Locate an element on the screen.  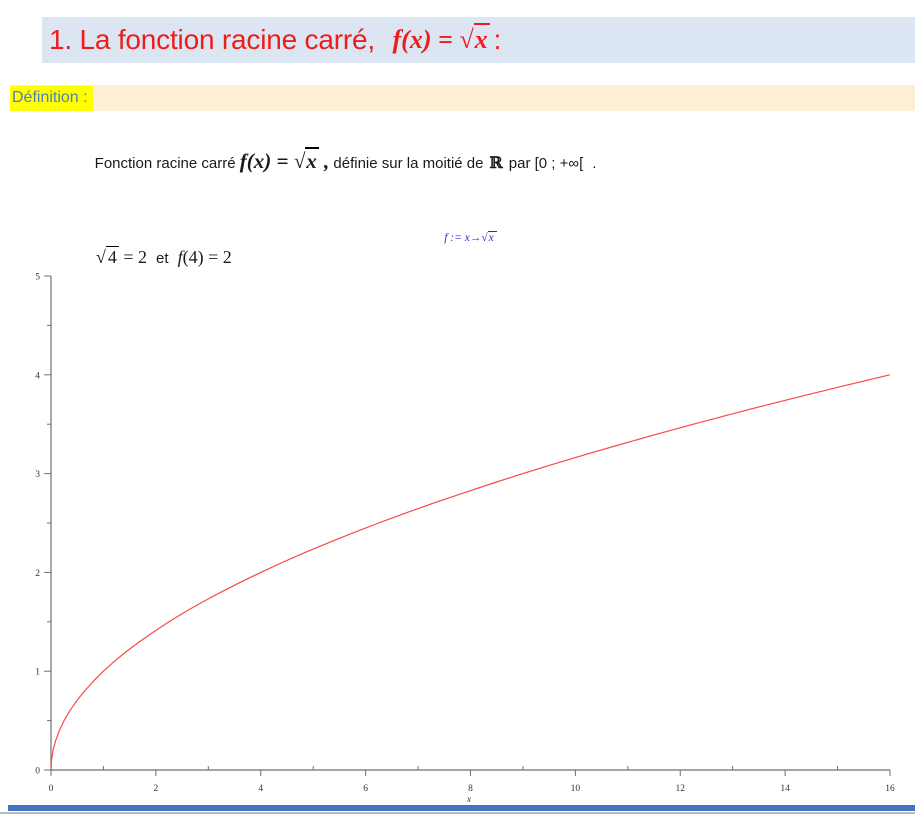
line1-final-period: . is located at coordinates (594, 163).